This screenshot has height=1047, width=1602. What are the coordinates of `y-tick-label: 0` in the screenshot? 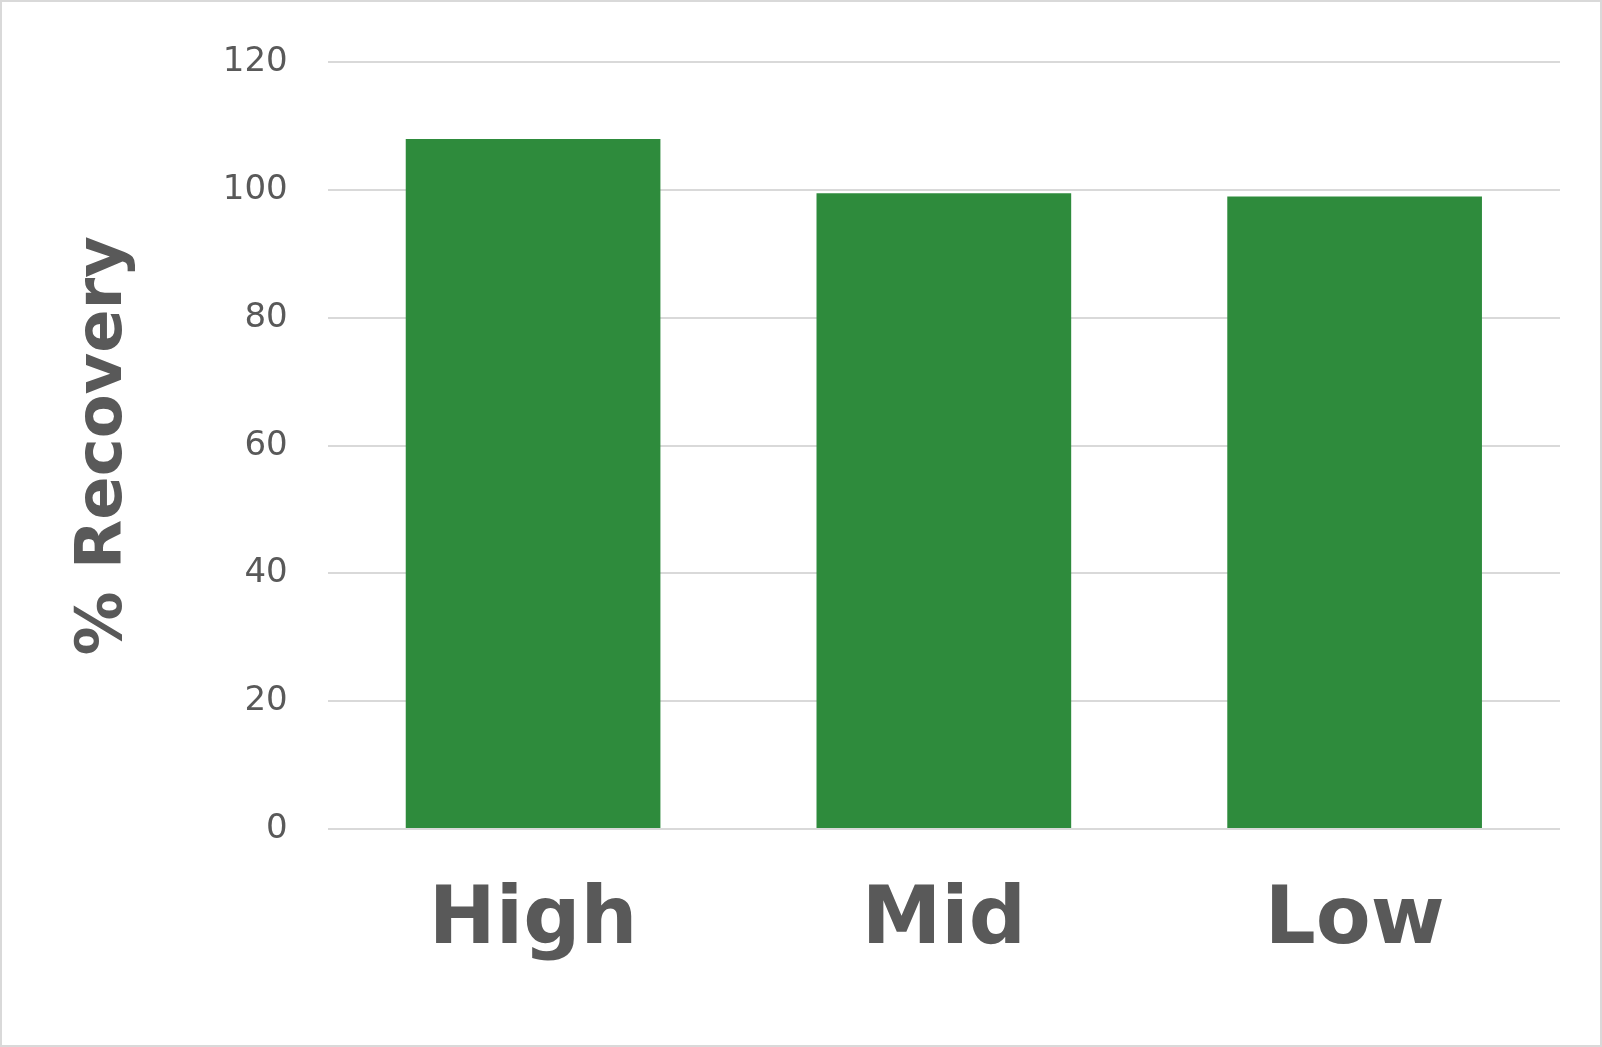 It's located at (277, 825).